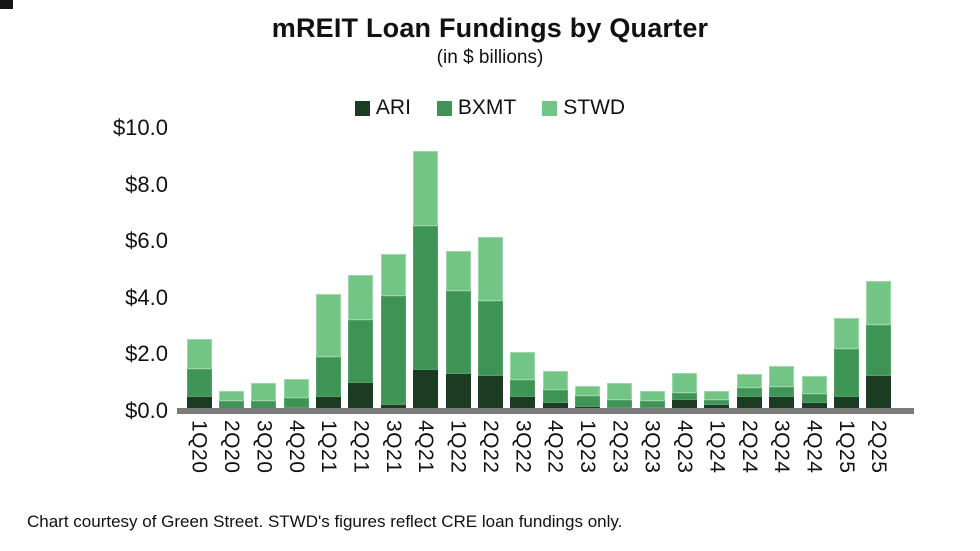 The image size is (980, 551). Describe the element at coordinates (782, 376) in the screenshot. I see `segment-stwd-3q24` at that location.